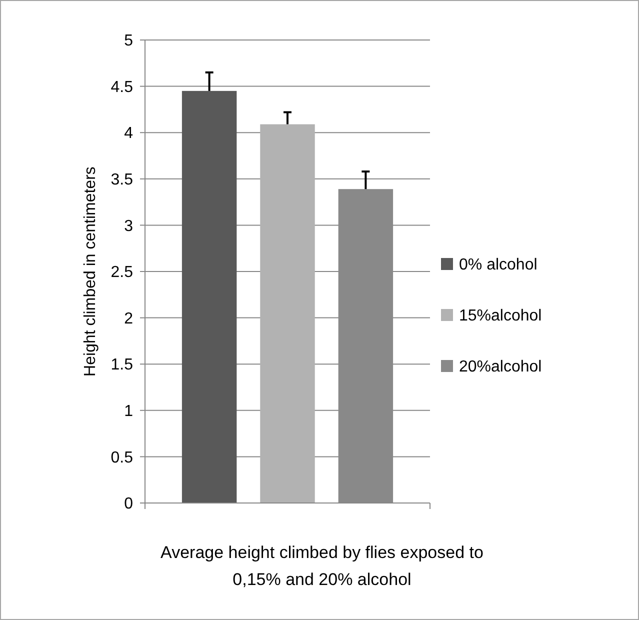 Image resolution: width=639 pixels, height=620 pixels. What do you see at coordinates (129, 319) in the screenshot?
I see `y-tick-label: 2` at bounding box center [129, 319].